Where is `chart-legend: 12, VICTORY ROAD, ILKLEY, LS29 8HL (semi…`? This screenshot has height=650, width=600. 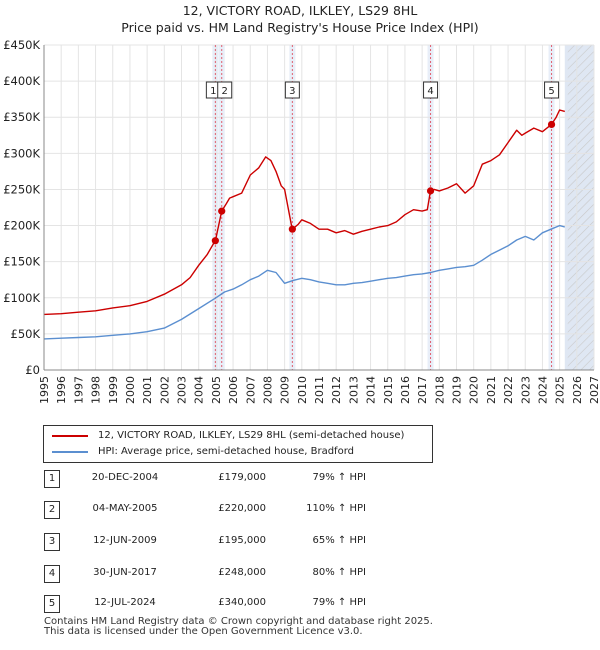 chart-legend: 12, VICTORY ROAD, ILKLEY, LS29 8HL (semi… is located at coordinates (238, 444).